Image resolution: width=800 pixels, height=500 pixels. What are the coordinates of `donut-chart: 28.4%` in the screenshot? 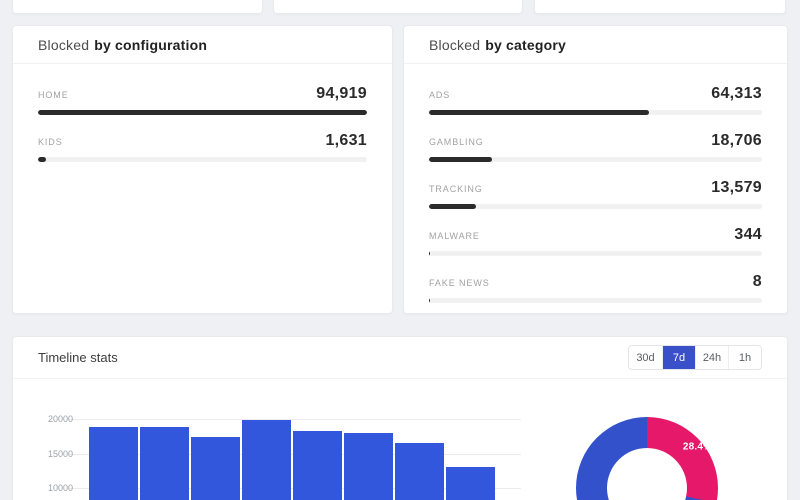 It's located at (647, 458).